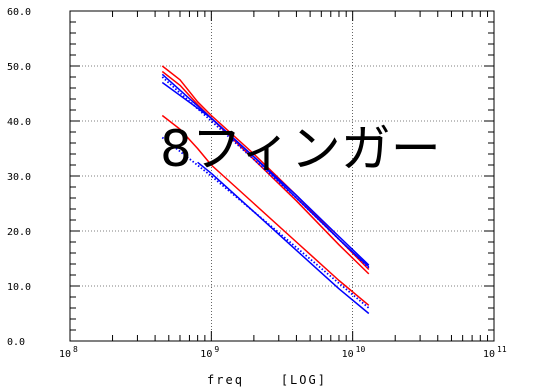 This screenshot has width=533, height=390. I want to click on x-tick-exponent: 10, so click(361, 349).